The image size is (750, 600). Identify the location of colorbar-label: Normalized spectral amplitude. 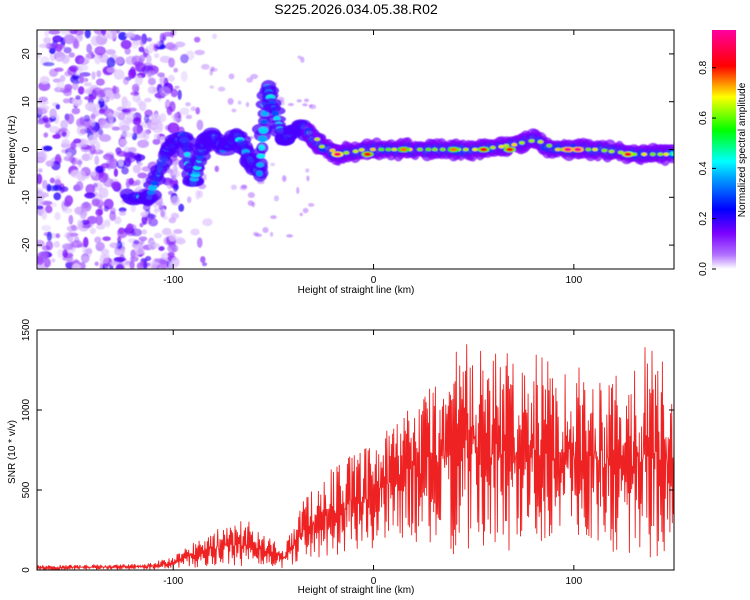
(742, 149).